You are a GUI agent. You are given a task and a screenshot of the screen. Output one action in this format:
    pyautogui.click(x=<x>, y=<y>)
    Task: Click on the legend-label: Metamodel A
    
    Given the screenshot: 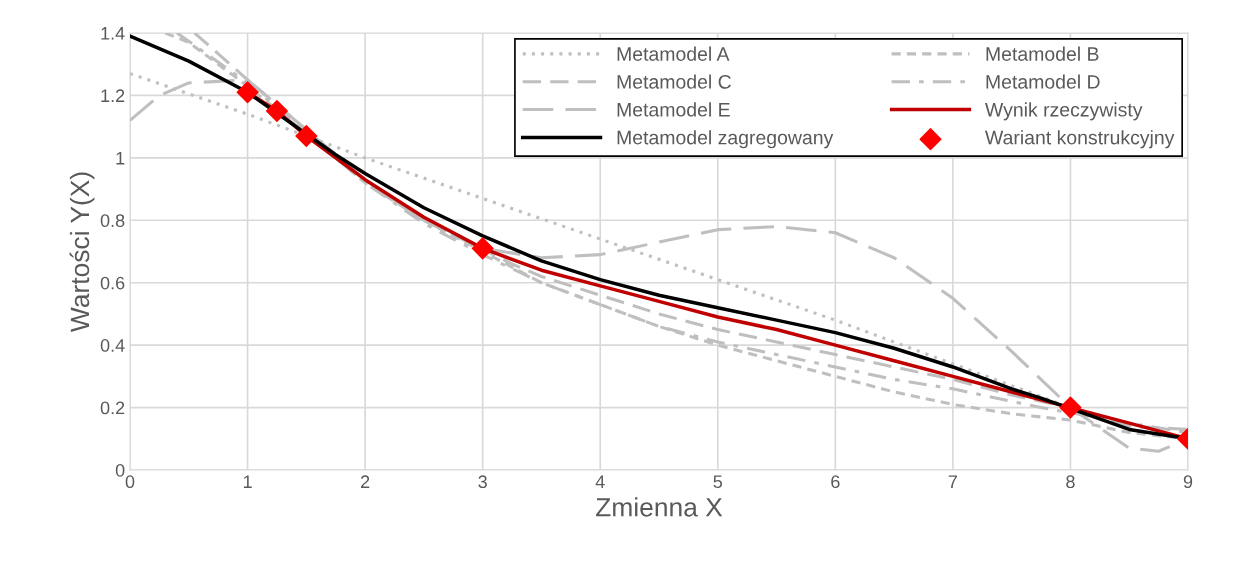 What is the action you would take?
    pyautogui.click(x=673, y=53)
    